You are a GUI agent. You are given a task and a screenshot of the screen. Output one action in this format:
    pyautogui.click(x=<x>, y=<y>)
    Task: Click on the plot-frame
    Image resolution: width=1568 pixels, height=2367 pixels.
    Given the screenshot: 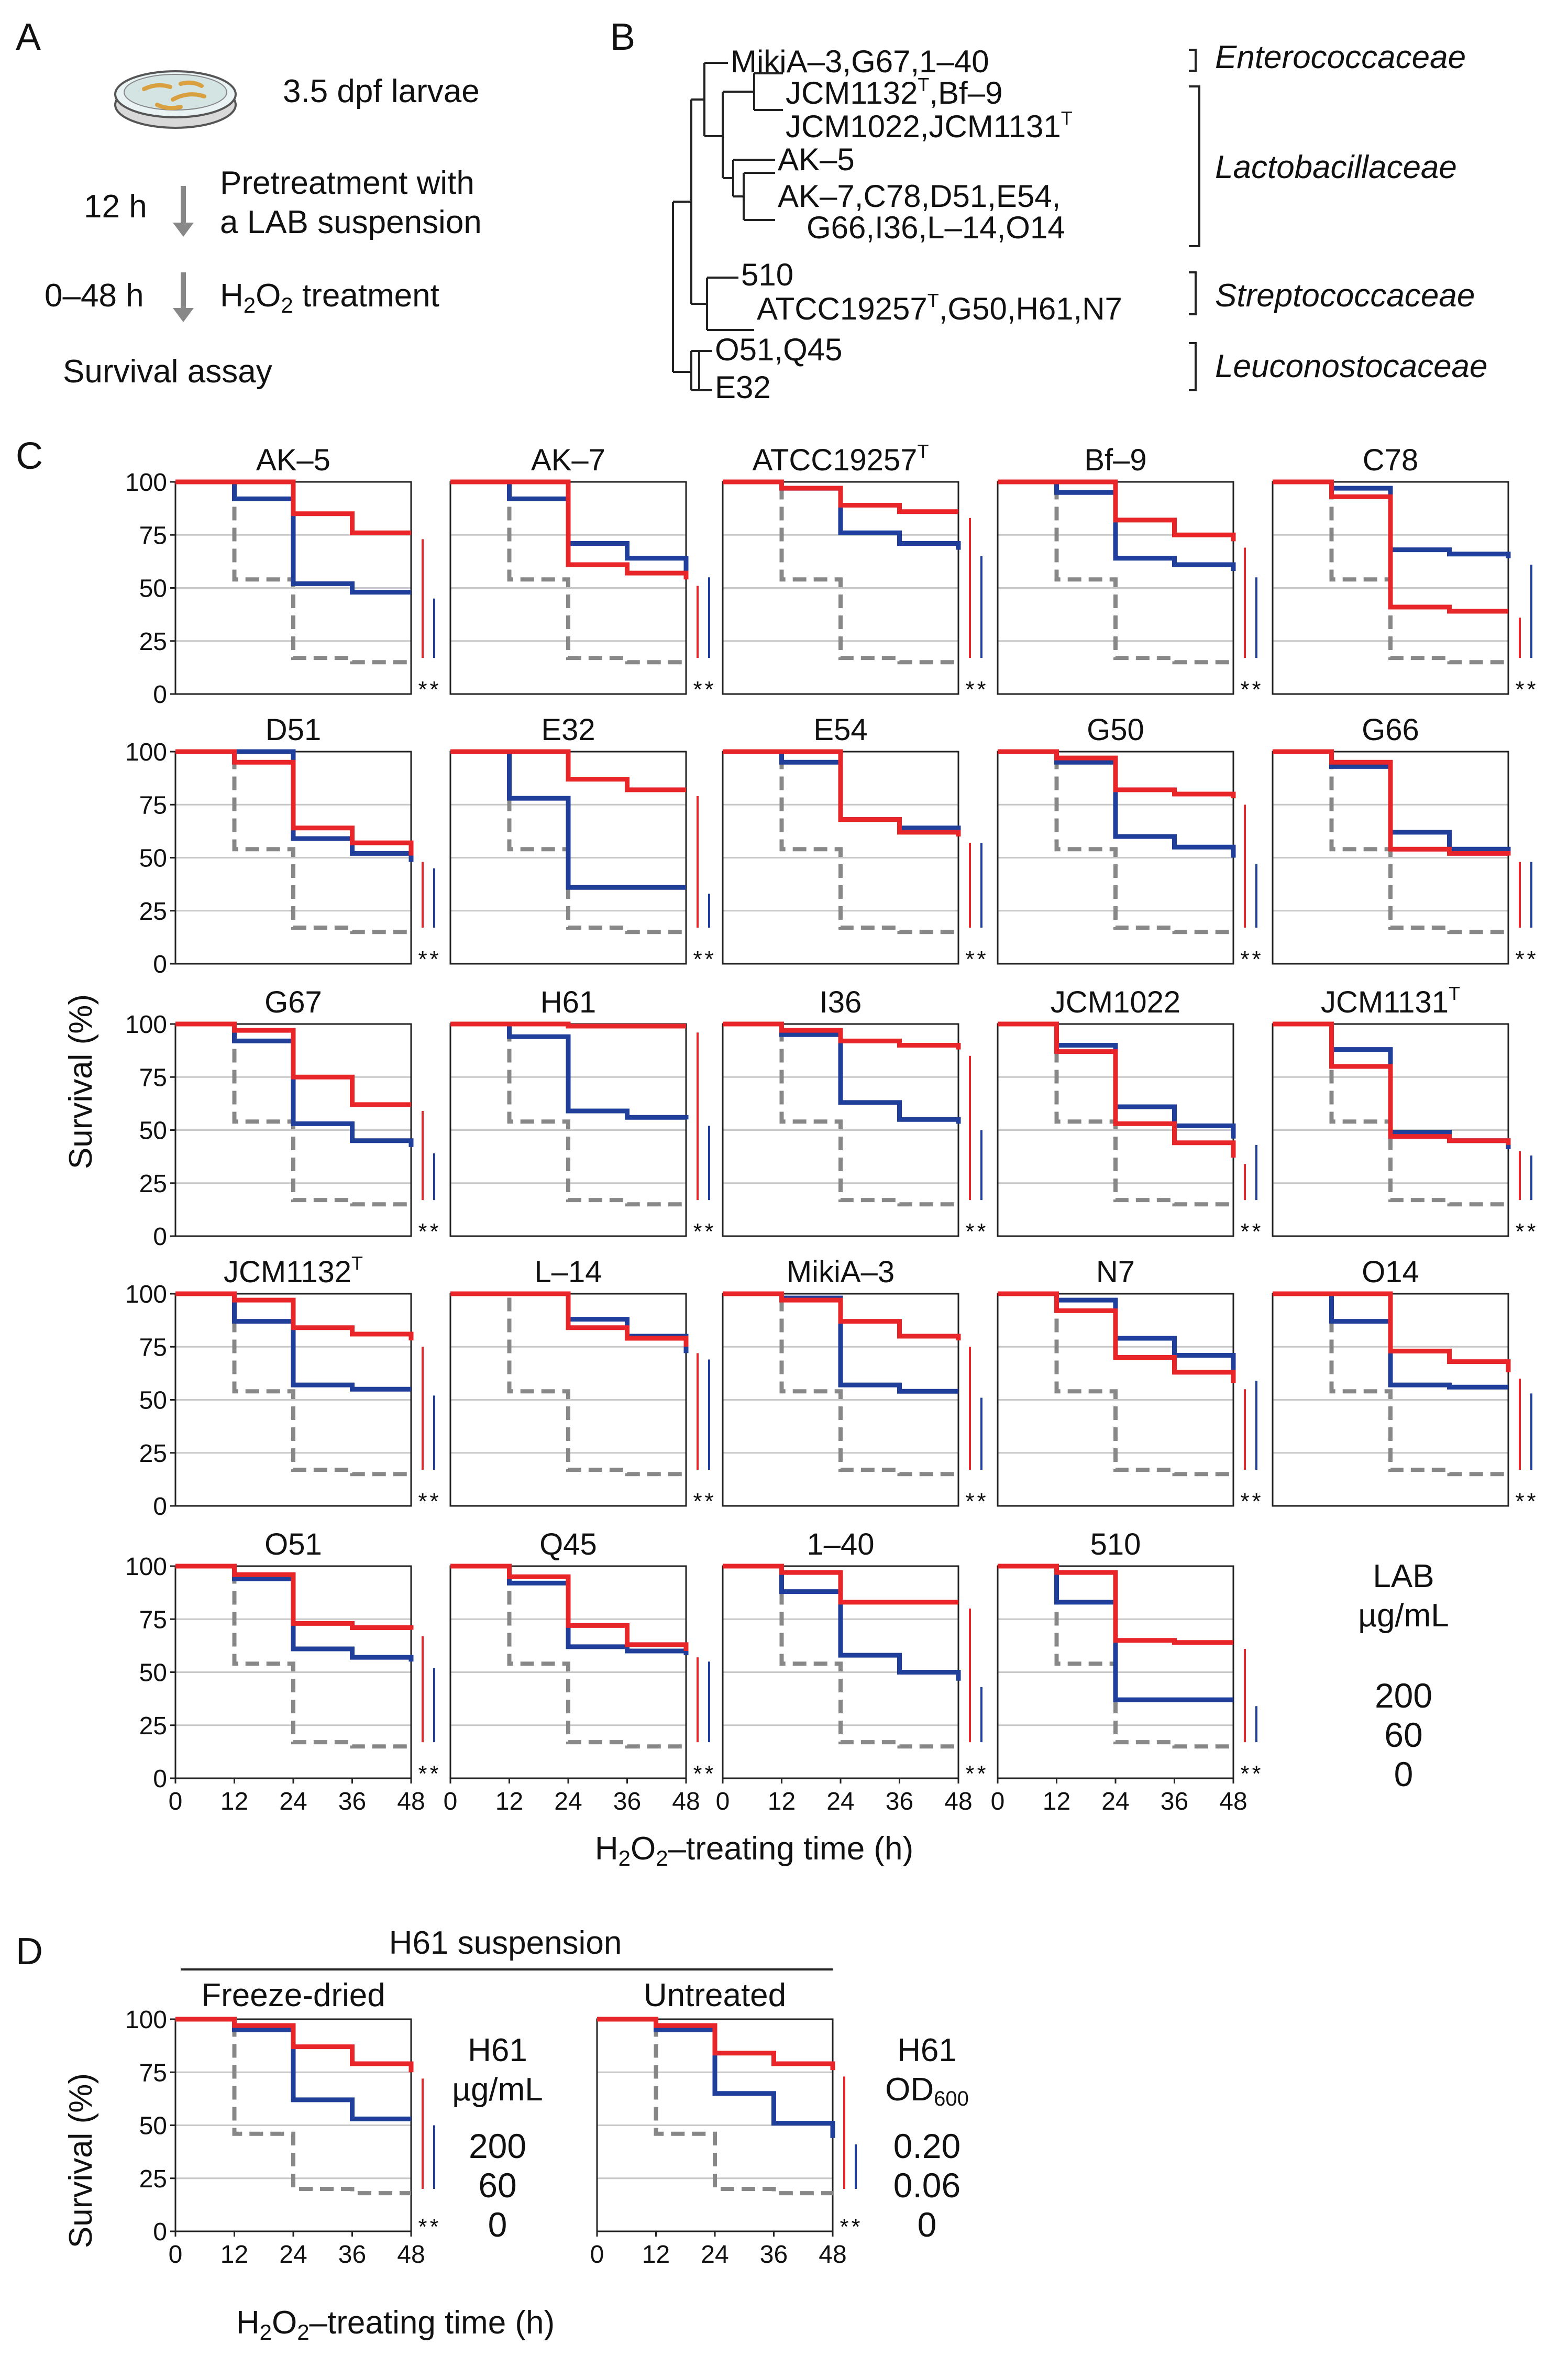 What is the action you would take?
    pyautogui.click(x=1115, y=1400)
    